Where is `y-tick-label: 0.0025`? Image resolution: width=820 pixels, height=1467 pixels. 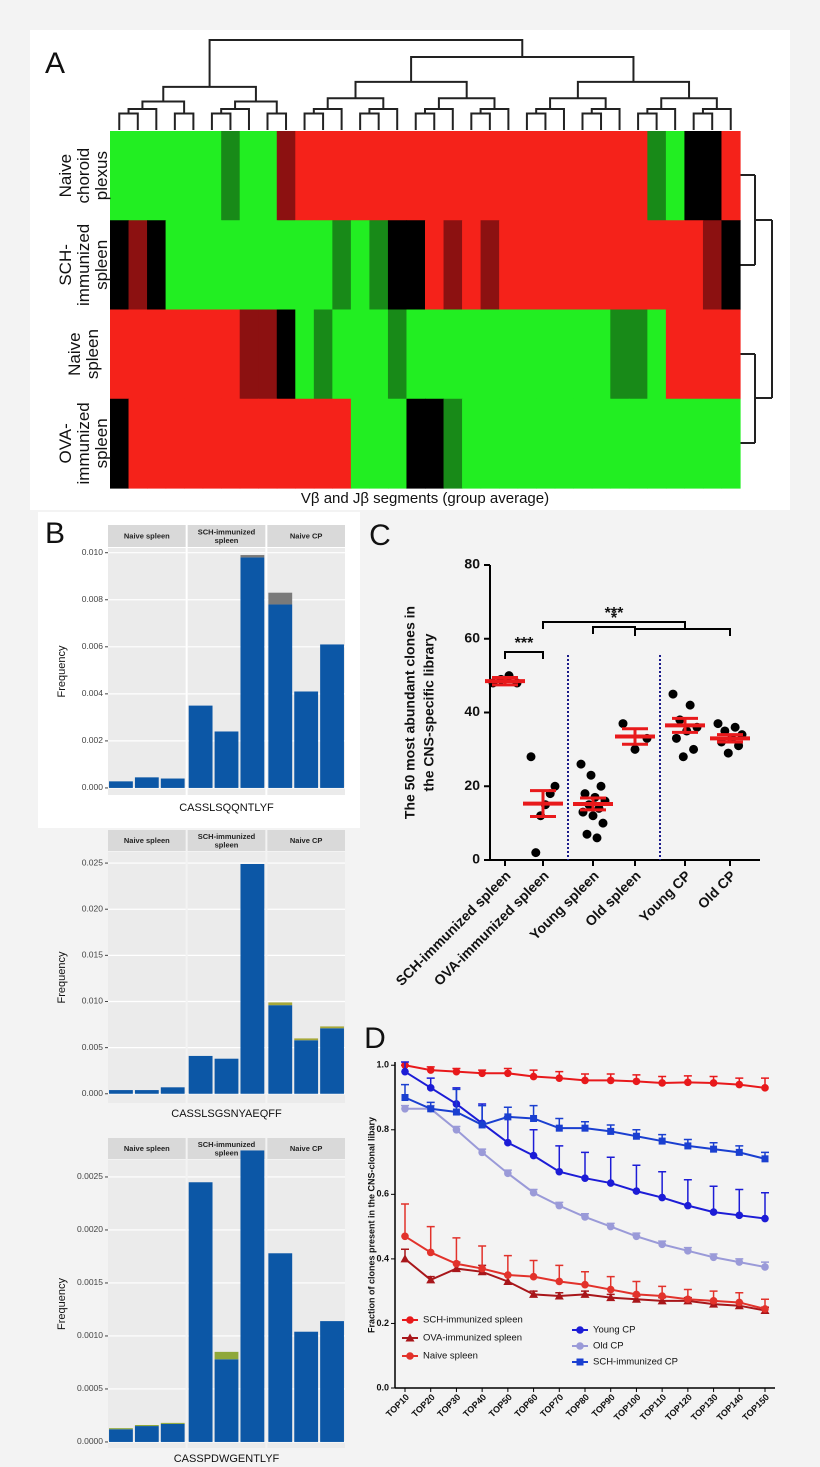 y-tick-label: 0.0025 is located at coordinates (90, 1176).